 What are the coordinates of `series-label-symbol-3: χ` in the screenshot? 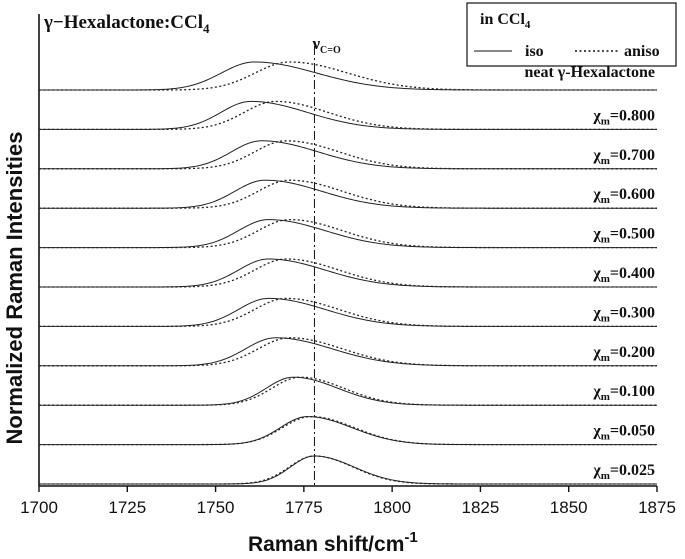 It's located at (596, 194).